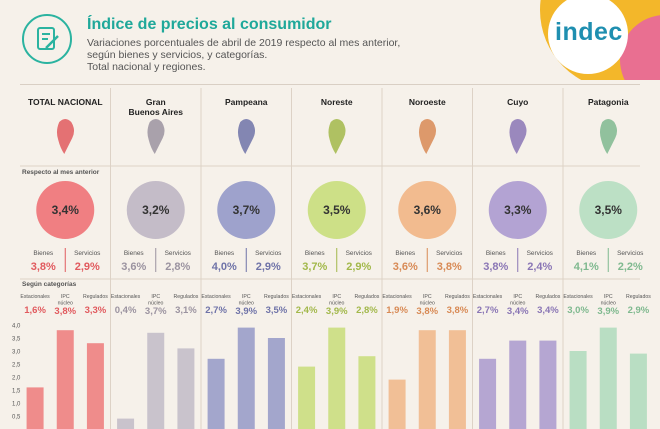 The image size is (660, 429). What do you see at coordinates (246, 102) in the screenshot?
I see `region-name: Pampeana` at bounding box center [246, 102].